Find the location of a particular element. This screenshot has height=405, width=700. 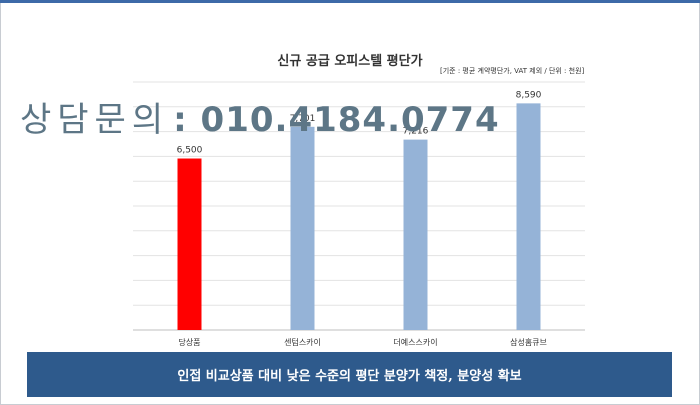

summary-banner: 인접 비교상품 대비 낮은 수준의 평단 분양가 책정, 분양성 확보 is located at coordinates (349, 374).